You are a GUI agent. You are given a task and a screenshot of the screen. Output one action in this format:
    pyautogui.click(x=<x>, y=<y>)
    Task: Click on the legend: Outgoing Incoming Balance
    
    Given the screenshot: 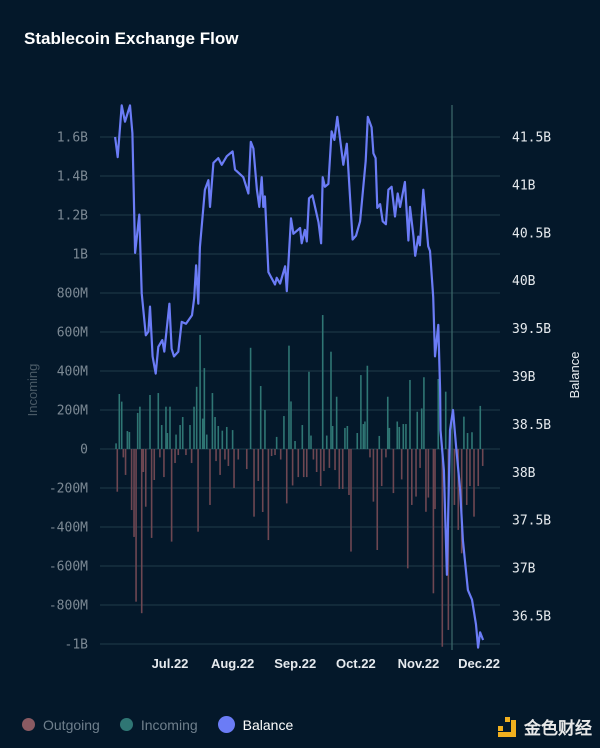 What is the action you would take?
    pyautogui.click(x=167, y=724)
    